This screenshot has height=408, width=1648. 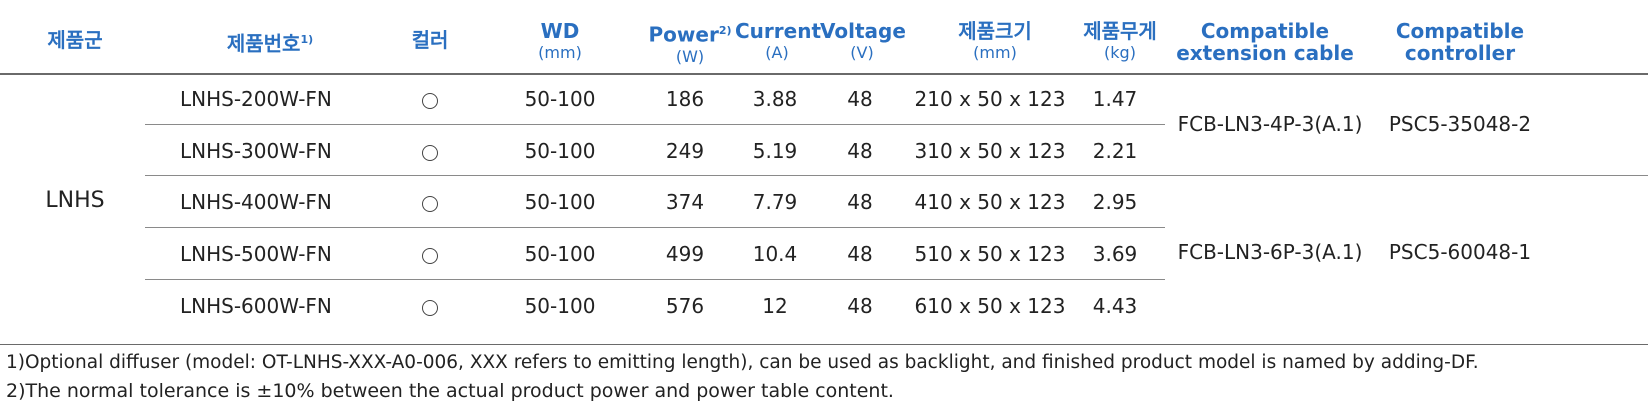 What do you see at coordinates (256, 151) in the screenshot?
I see `cell-model: LNHS-300W-FN` at bounding box center [256, 151].